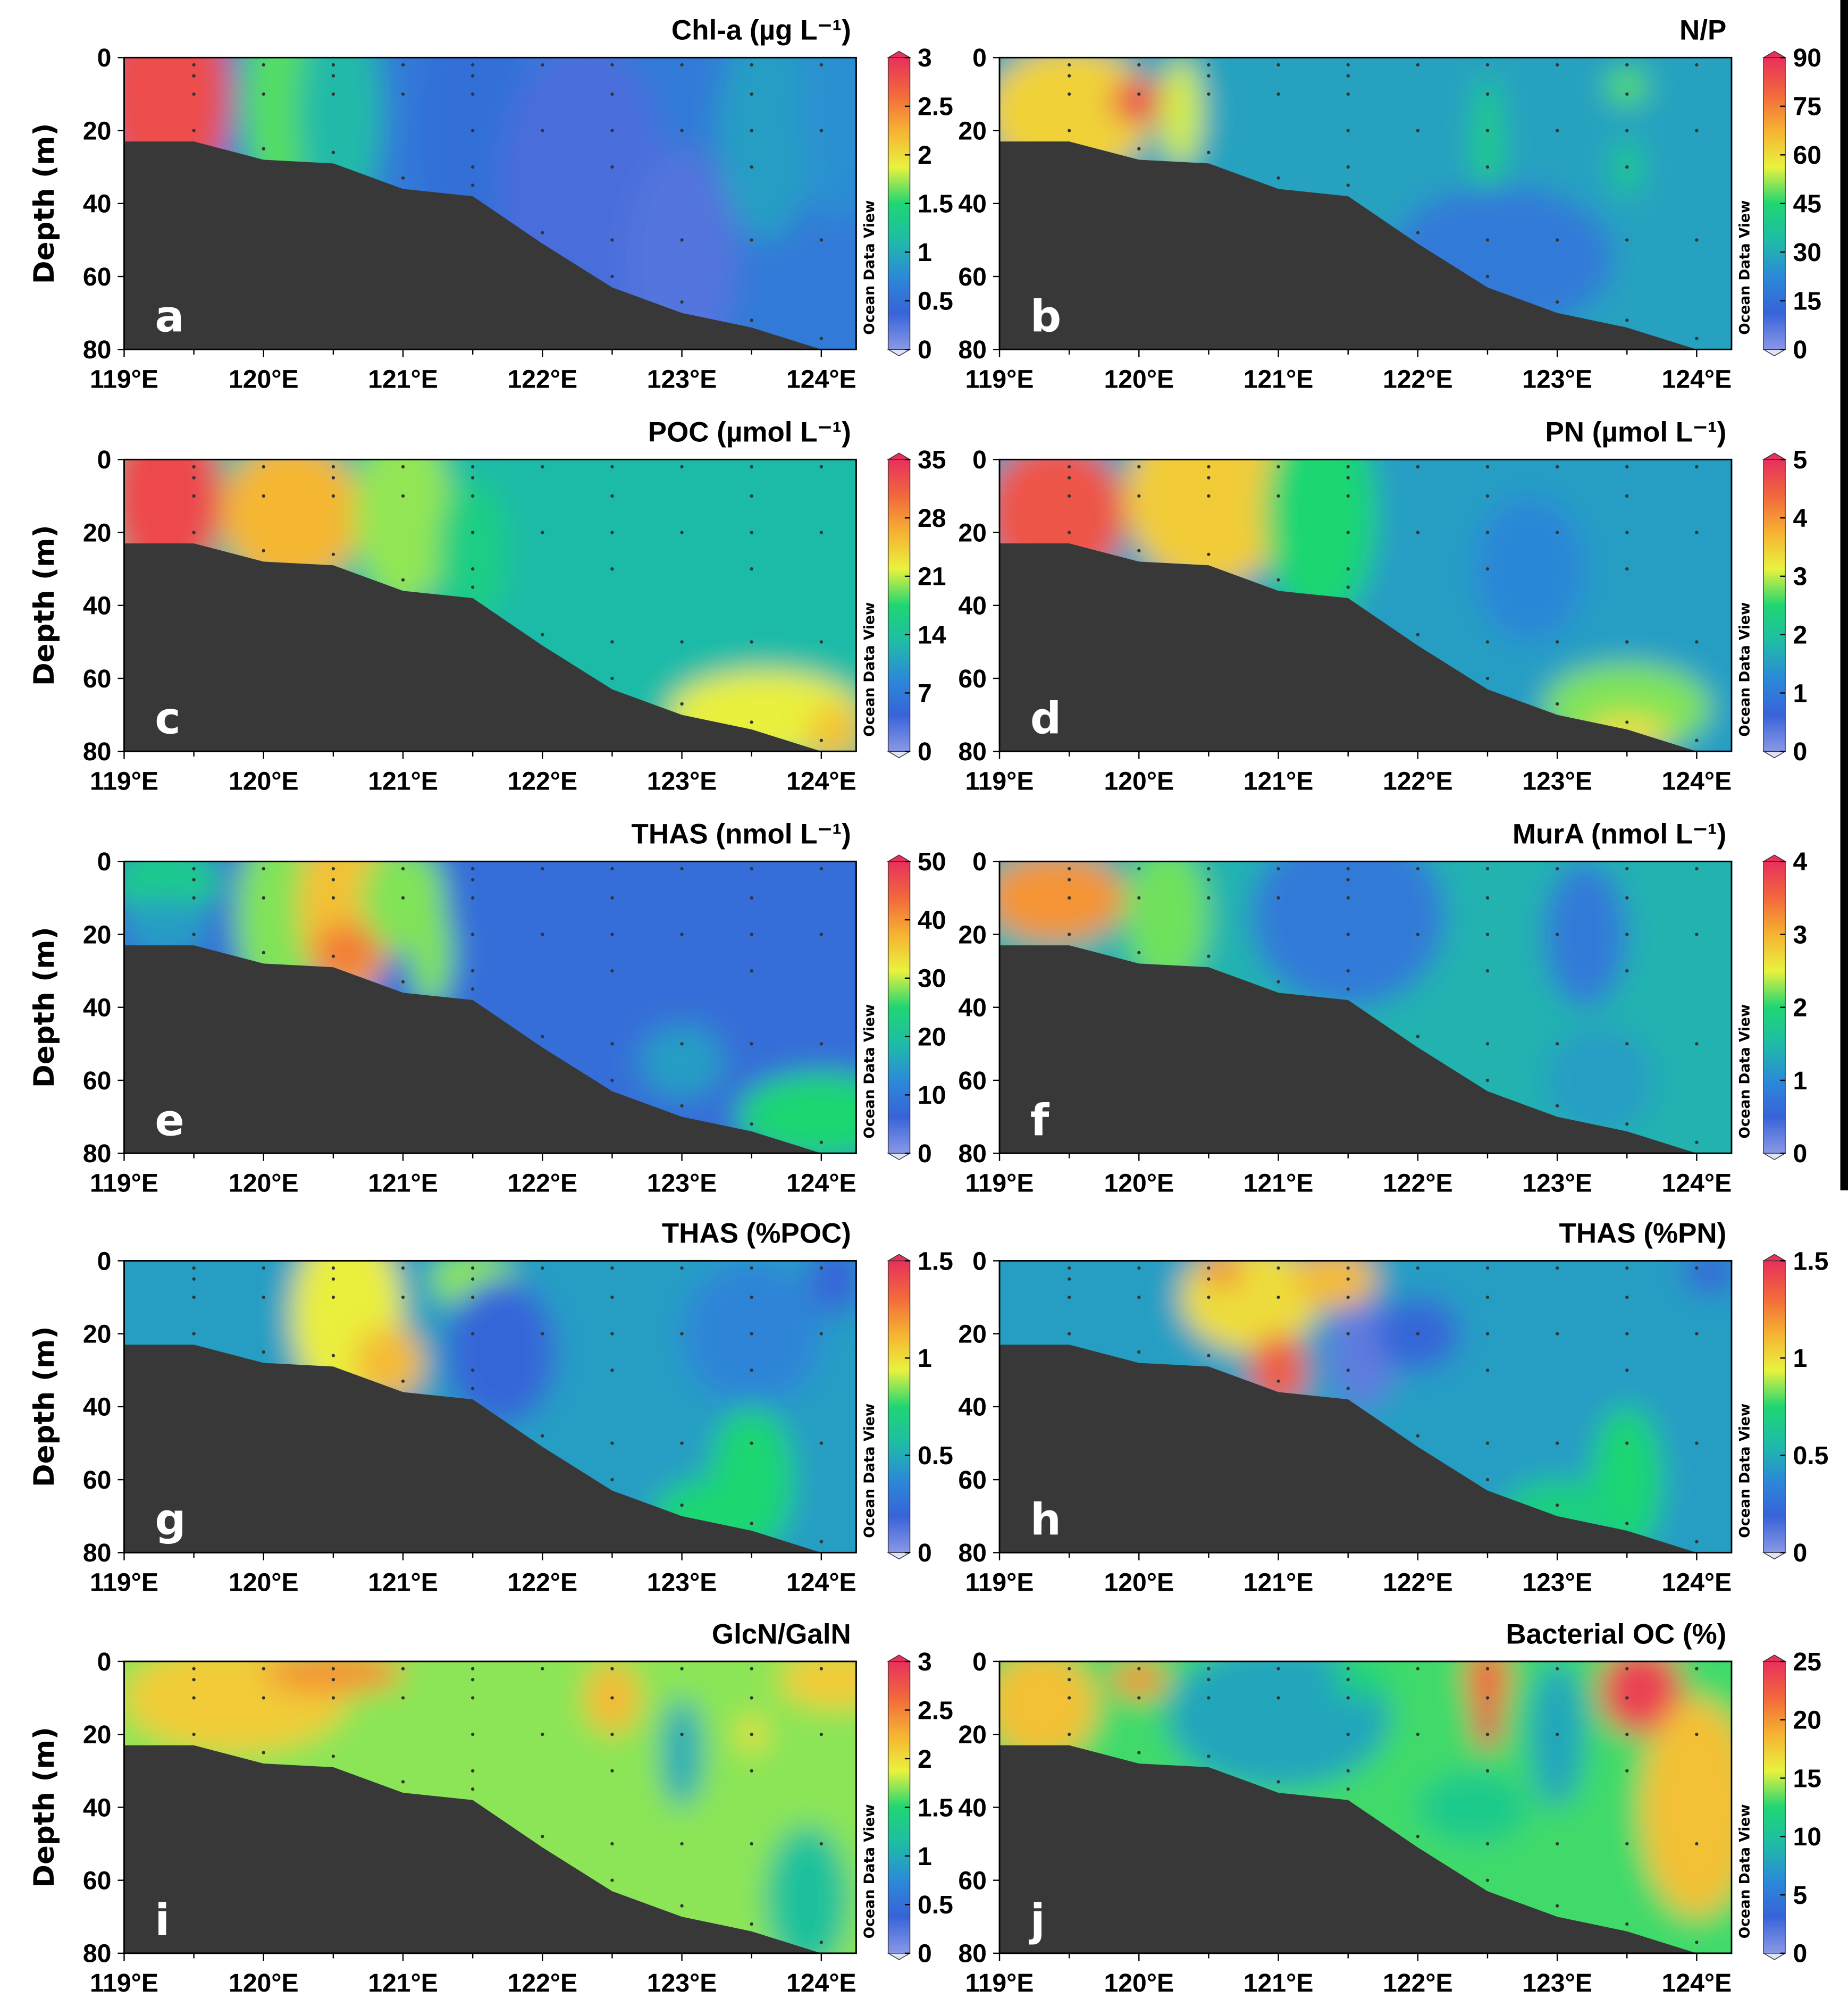 The image size is (1848, 2007). I want to click on odv-watermark: Ocean Data View, so click(1745, 1471).